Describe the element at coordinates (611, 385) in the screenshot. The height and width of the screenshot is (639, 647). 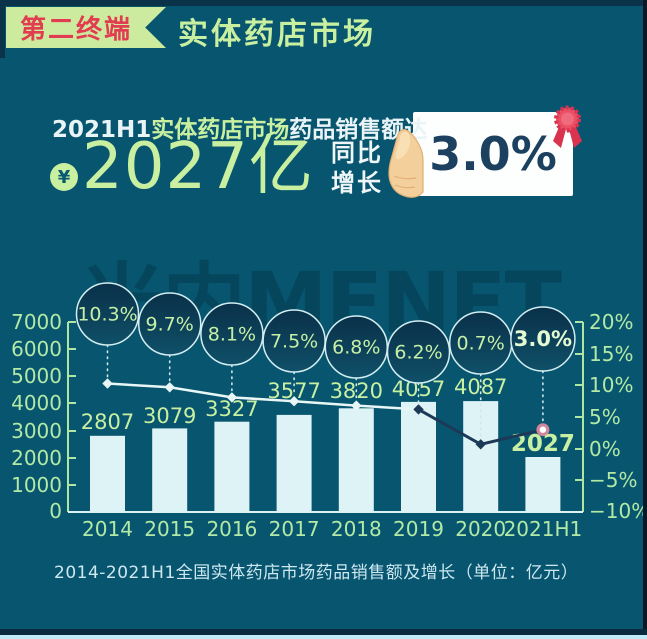
I see `right-axis-tick-label: 10%` at that location.